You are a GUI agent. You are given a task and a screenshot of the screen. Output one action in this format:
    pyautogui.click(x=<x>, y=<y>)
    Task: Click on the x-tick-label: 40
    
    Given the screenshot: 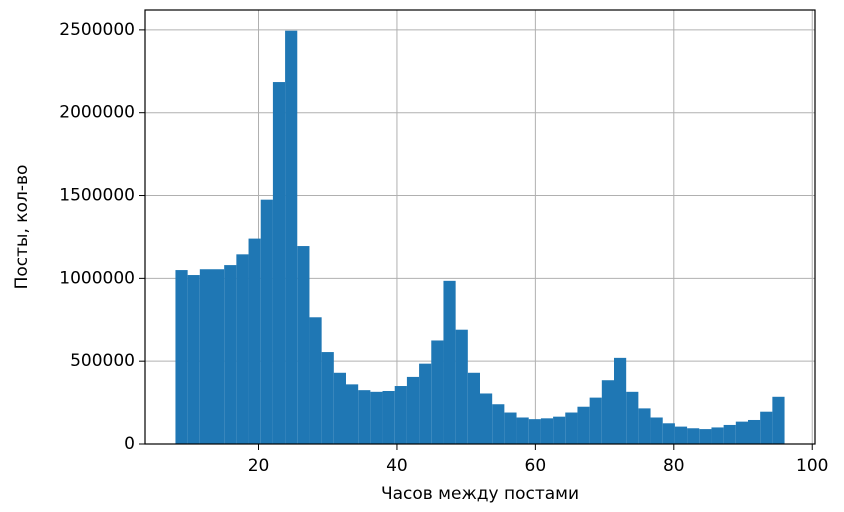 What is the action you would take?
    pyautogui.click(x=397, y=466)
    